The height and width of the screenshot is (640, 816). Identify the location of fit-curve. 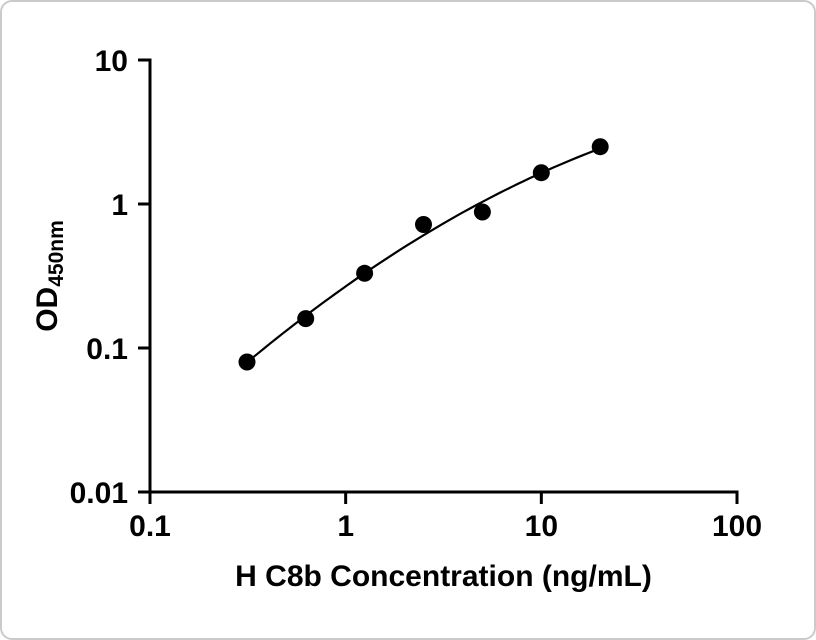
(423, 255).